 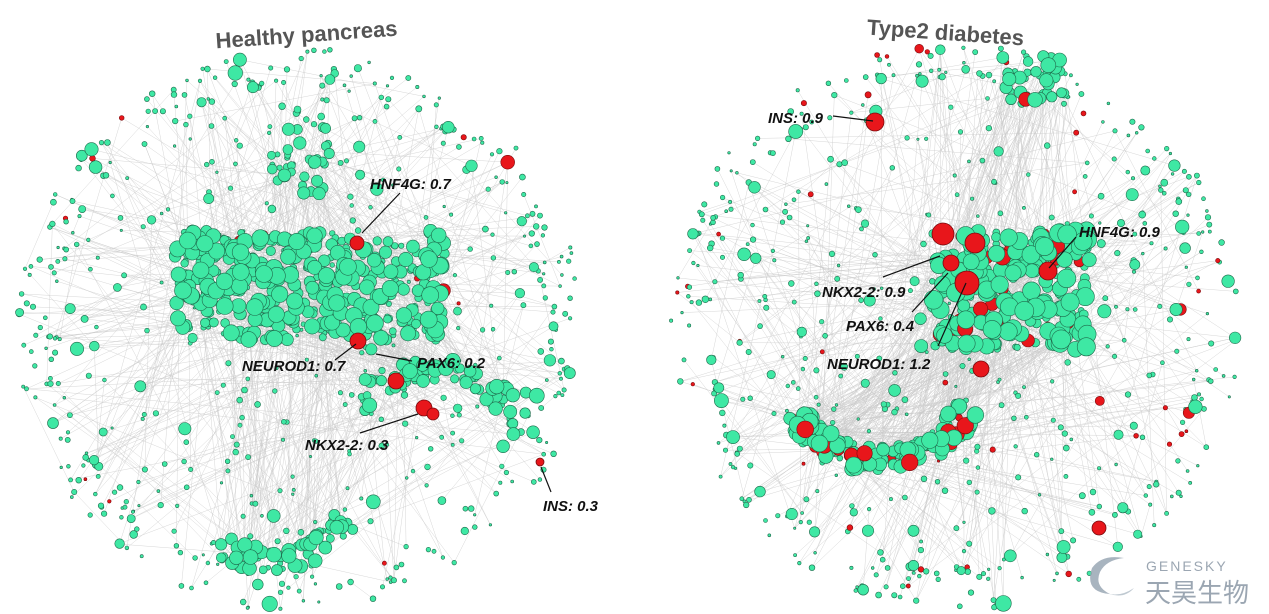 I want to click on node-t2d-red-b, so click(x=1099, y=528).